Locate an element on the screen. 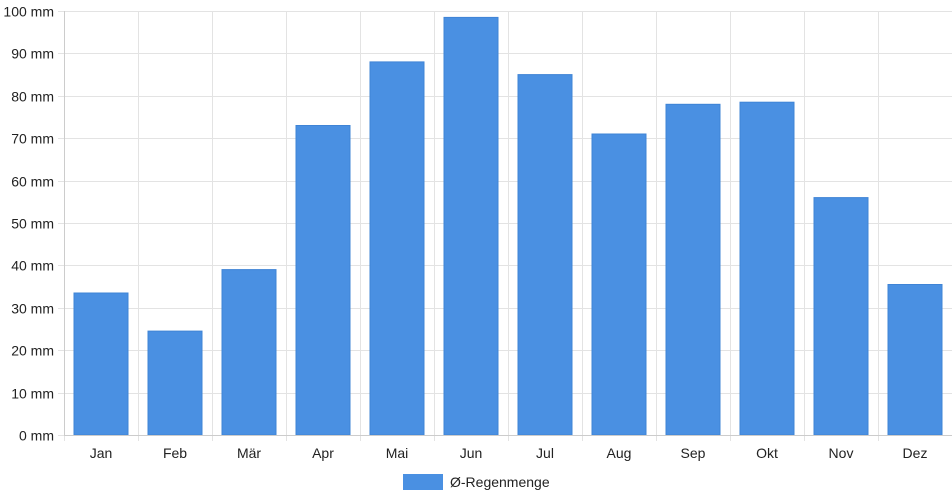 This screenshot has height=500, width=952. bar-mär is located at coordinates (249, 352).